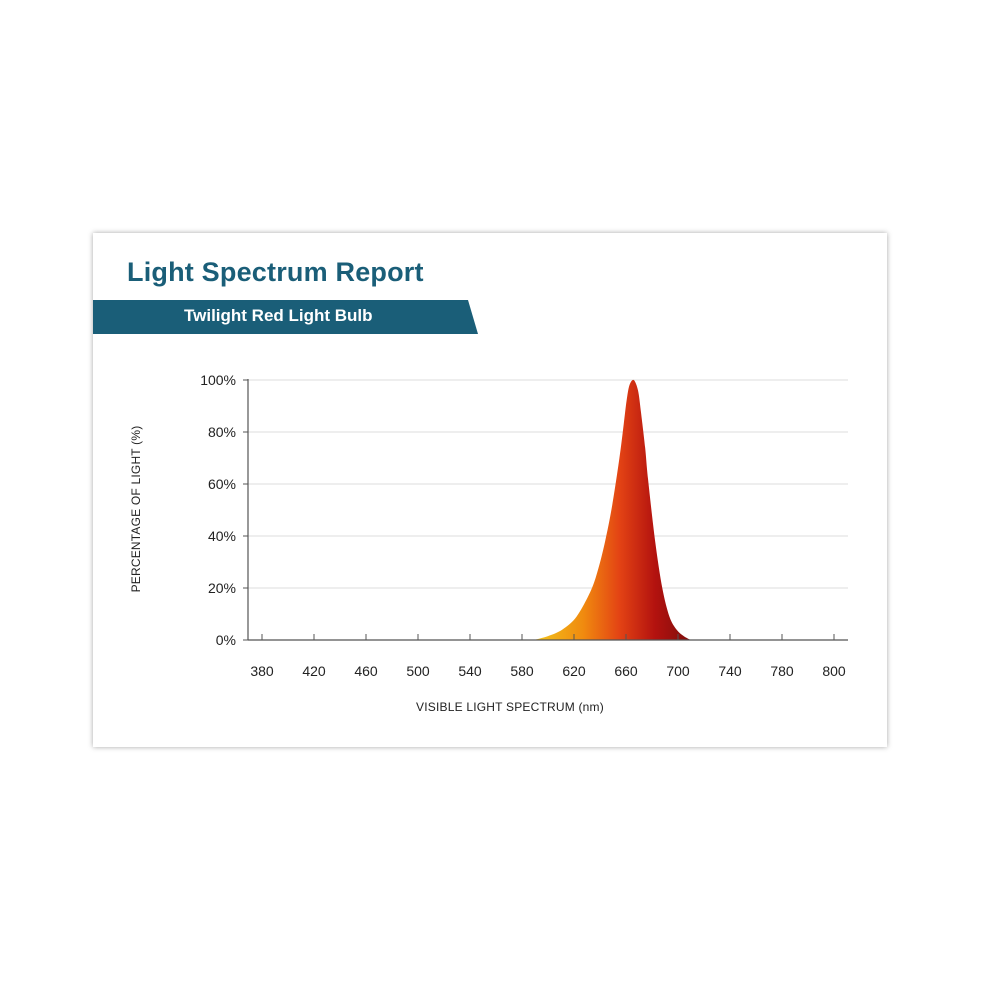 The image size is (984, 984). I want to click on y-tick-label: 60%, so click(222, 484).